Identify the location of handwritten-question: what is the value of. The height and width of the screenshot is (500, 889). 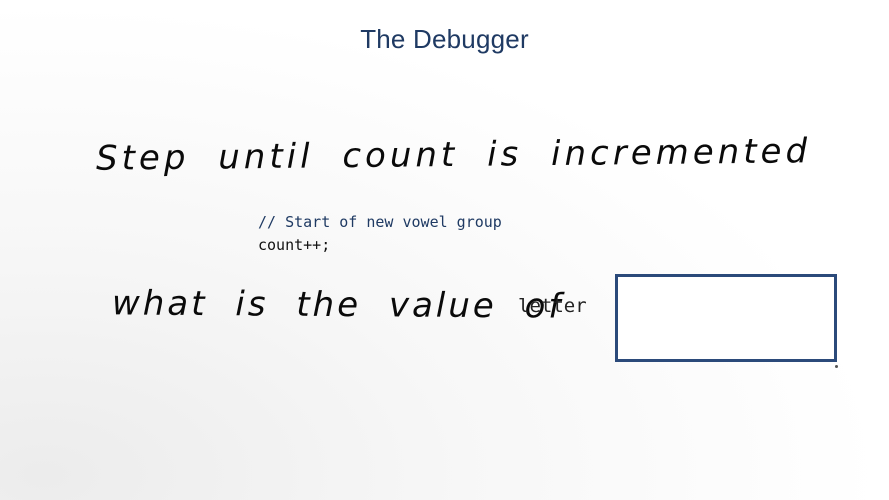
(337, 305).